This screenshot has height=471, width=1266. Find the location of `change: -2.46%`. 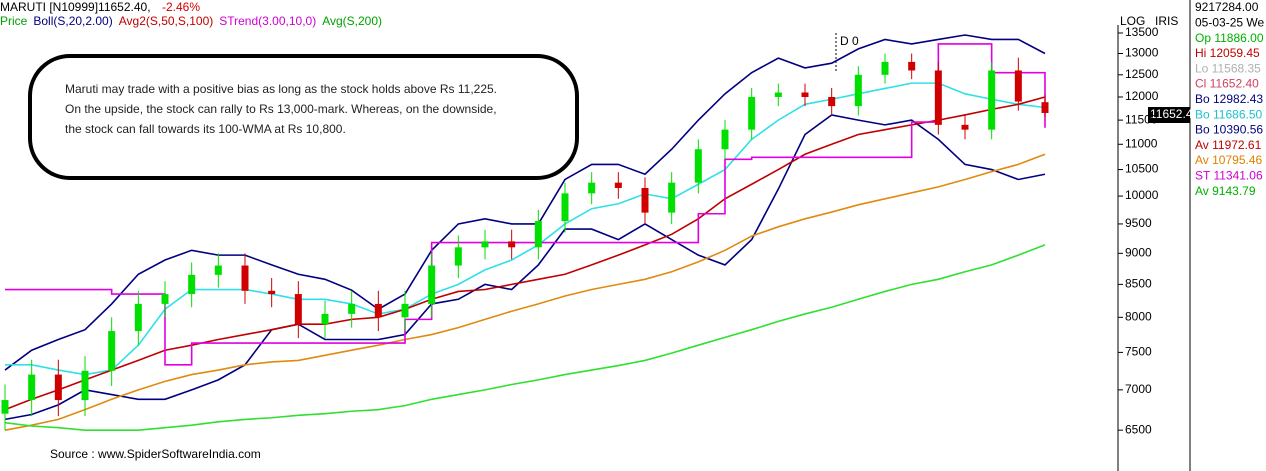

change: -2.46% is located at coordinates (181, 7).